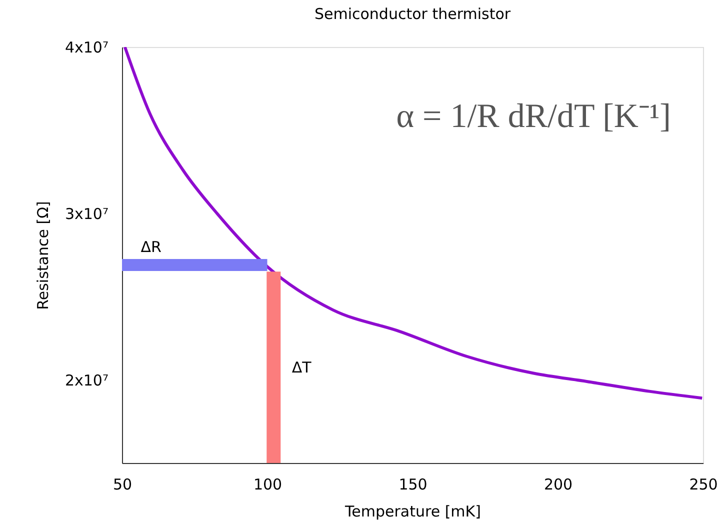 This screenshot has width=724, height=530. What do you see at coordinates (267, 485) in the screenshot?
I see `x-tick-label: 100` at bounding box center [267, 485].